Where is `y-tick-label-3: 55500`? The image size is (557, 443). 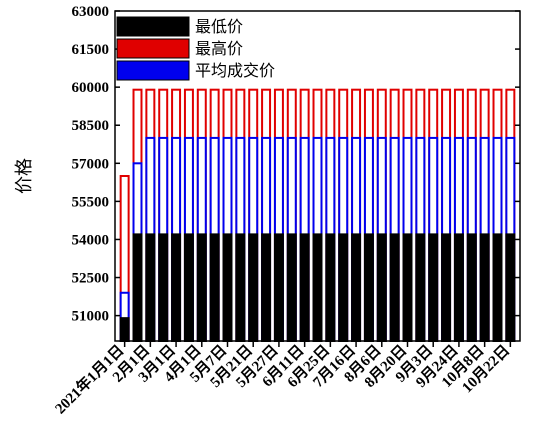
y-tick-label-3: 55500 is located at coordinates (91, 202).